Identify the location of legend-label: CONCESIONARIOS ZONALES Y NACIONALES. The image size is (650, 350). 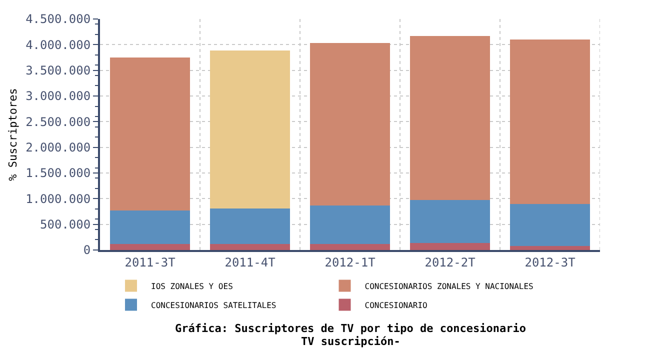
(449, 286).